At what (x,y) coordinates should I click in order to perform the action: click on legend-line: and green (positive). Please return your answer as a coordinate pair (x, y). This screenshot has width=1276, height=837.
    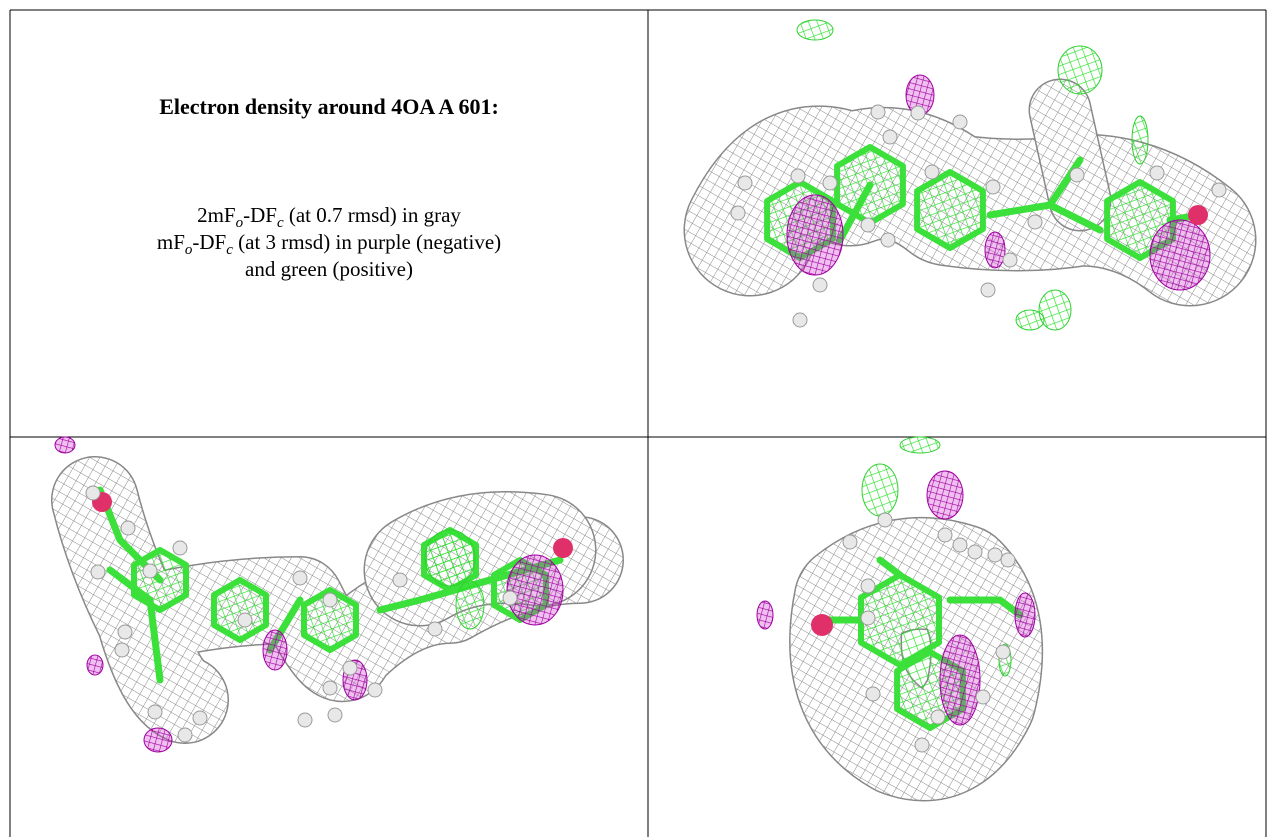
    Looking at the image, I should click on (329, 269).